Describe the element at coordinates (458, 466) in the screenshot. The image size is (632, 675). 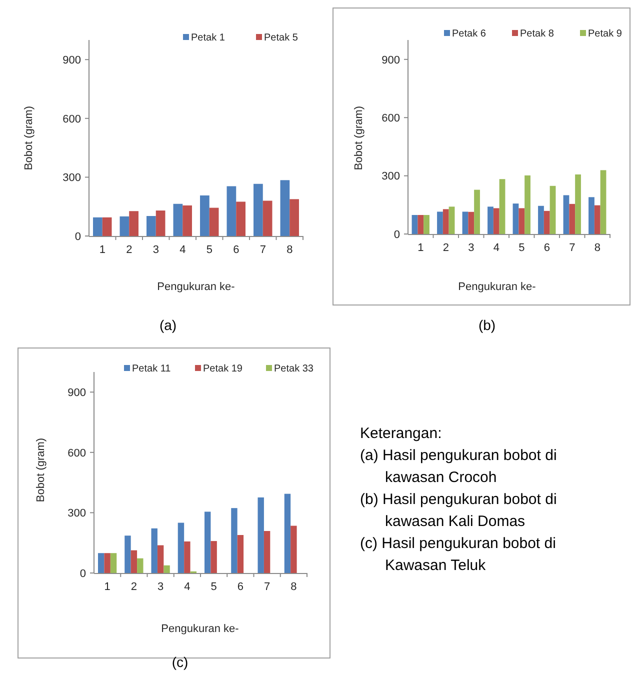
I see `text: (a) Hasil pengukuran bobot di kawasan Crocoh` at that location.